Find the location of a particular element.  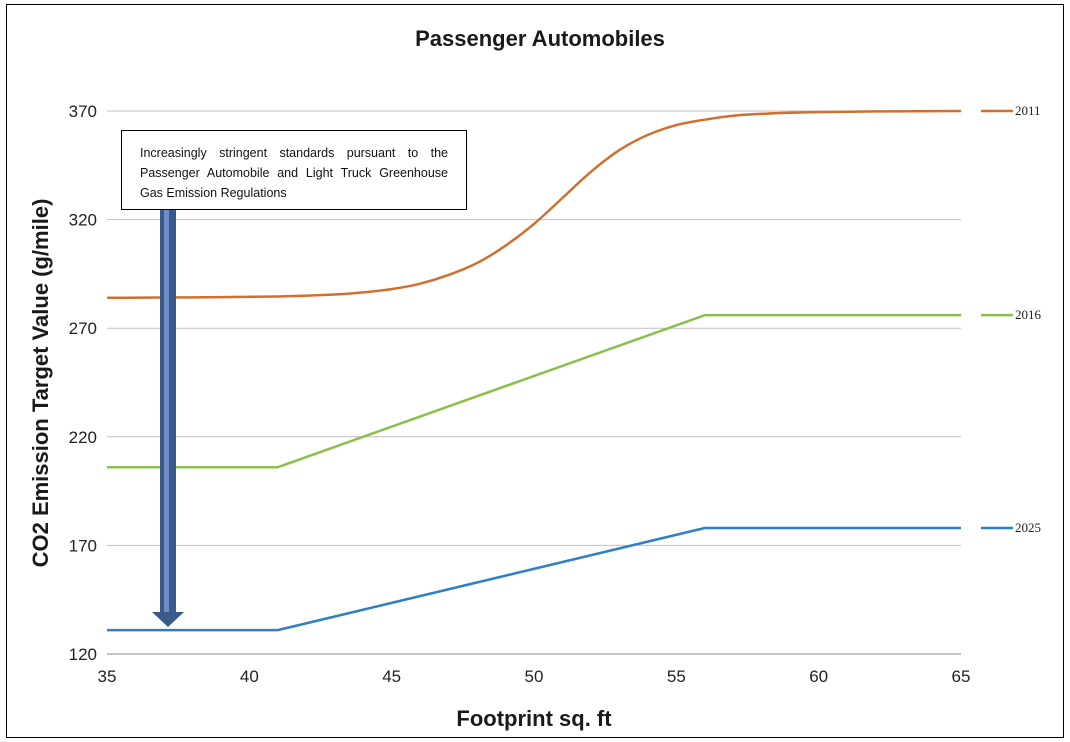

y-tick-370: 370 is located at coordinates (83, 111).